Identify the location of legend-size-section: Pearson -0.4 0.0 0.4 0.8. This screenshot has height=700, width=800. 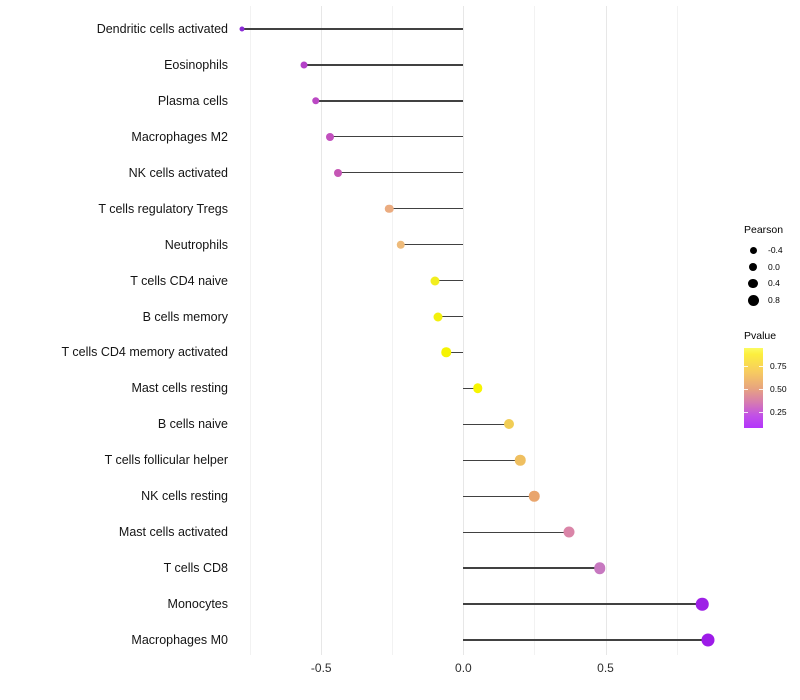
(772, 266).